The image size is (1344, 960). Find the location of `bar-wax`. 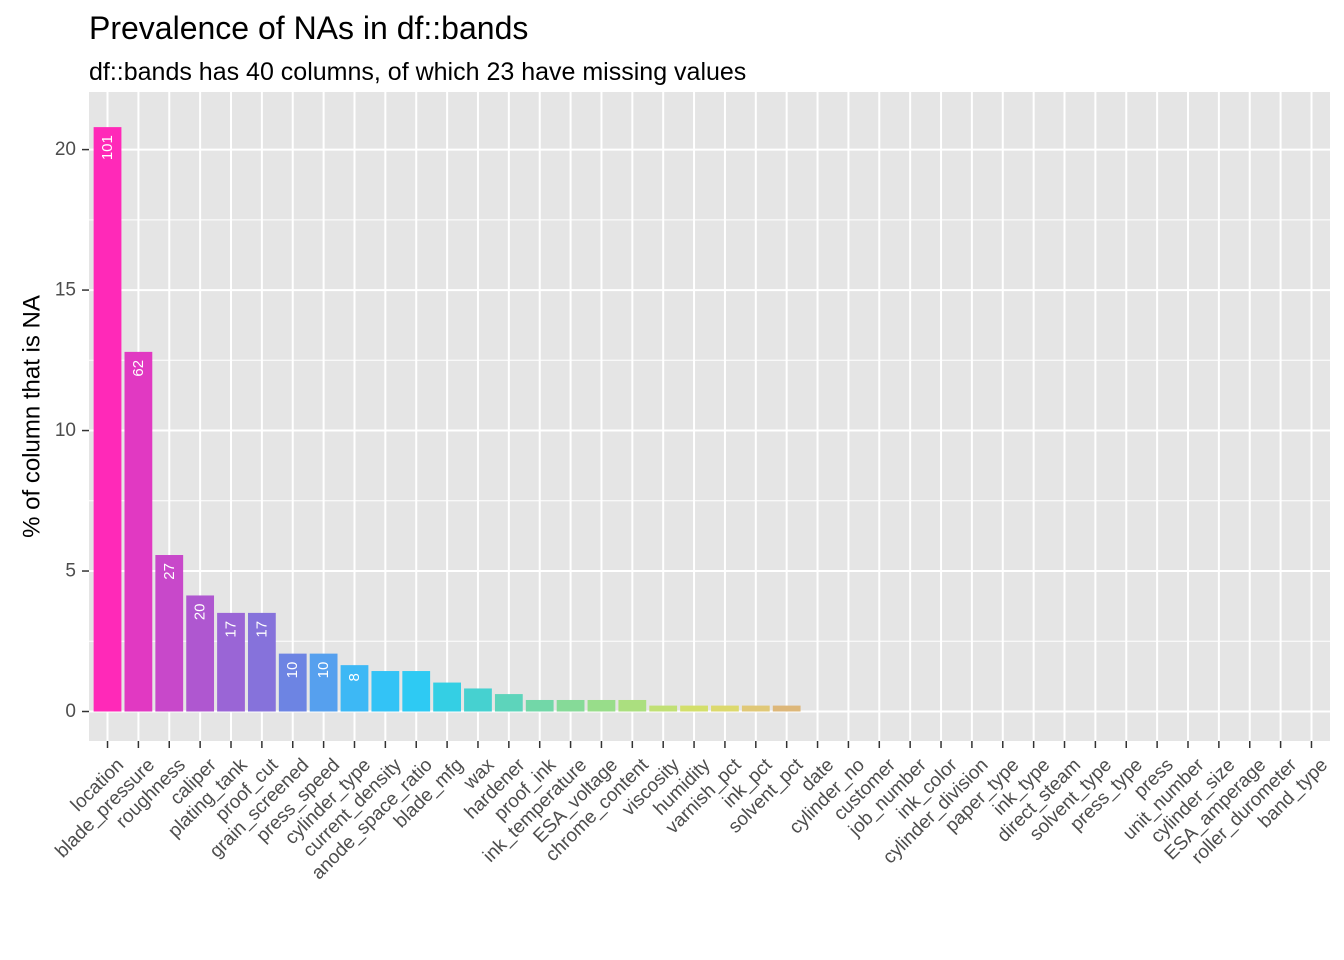

bar-wax is located at coordinates (478, 700).